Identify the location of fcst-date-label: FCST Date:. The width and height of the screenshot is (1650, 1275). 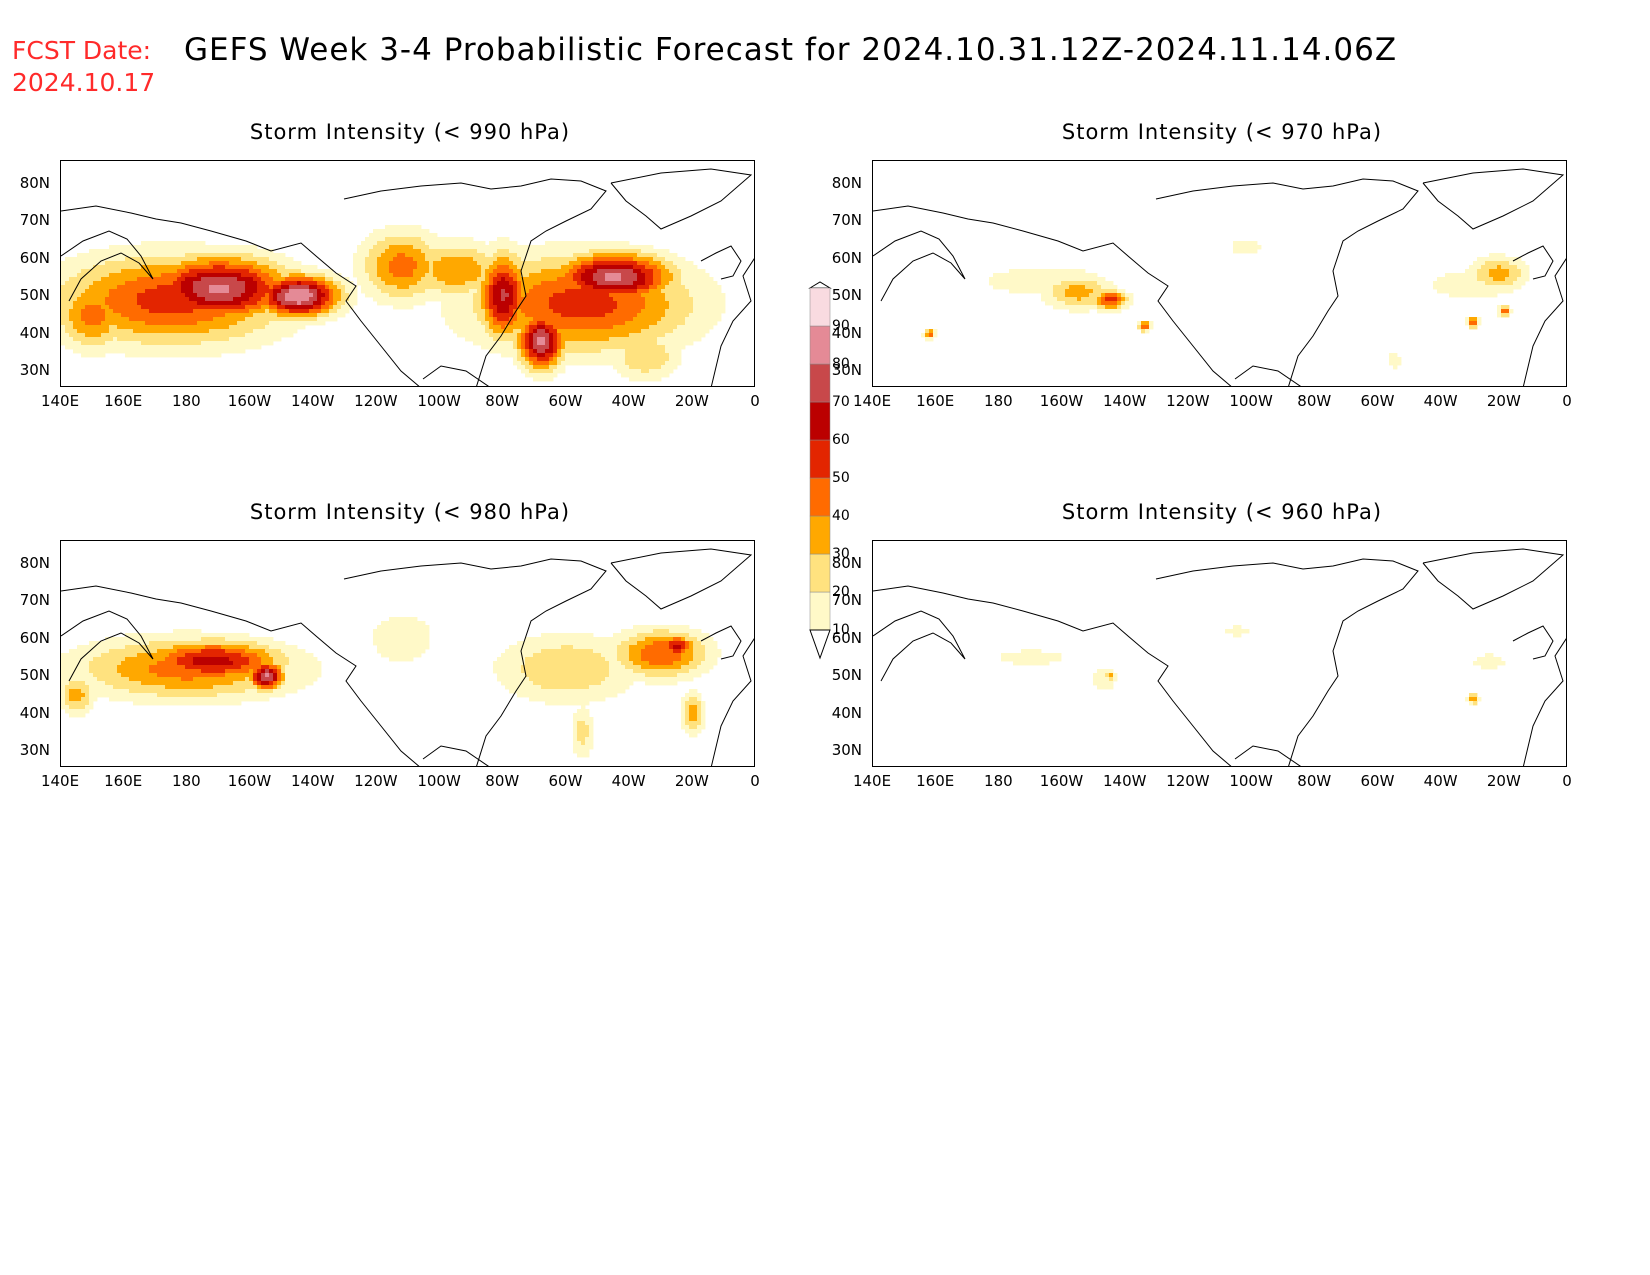
(82, 50).